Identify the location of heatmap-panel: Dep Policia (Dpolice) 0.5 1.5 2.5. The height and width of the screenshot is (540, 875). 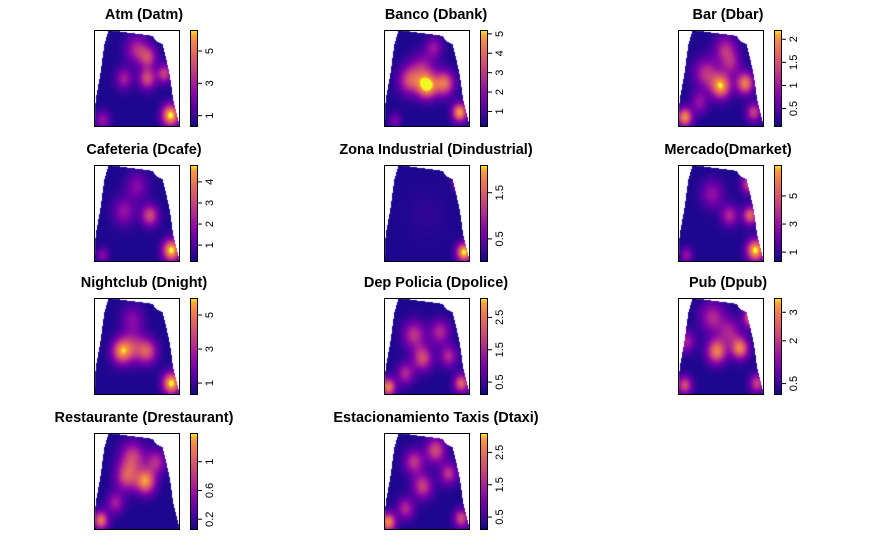
(436, 335).